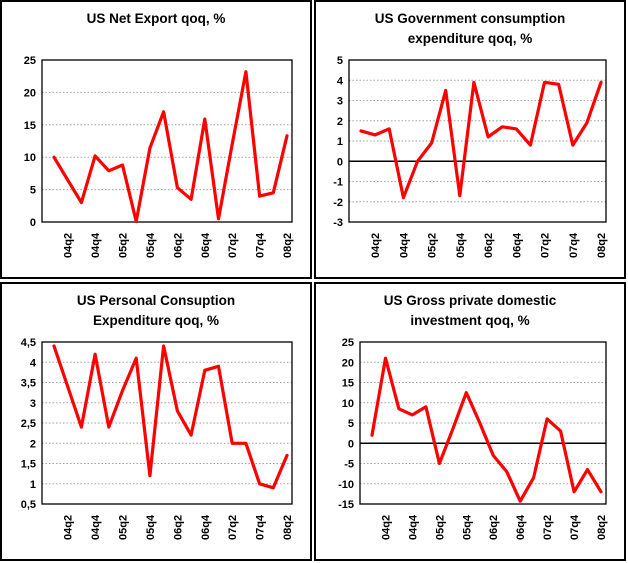 The width and height of the screenshot is (628, 563). Describe the element at coordinates (28, 384) in the screenshot. I see `y-tick-label: 3,5` at that location.